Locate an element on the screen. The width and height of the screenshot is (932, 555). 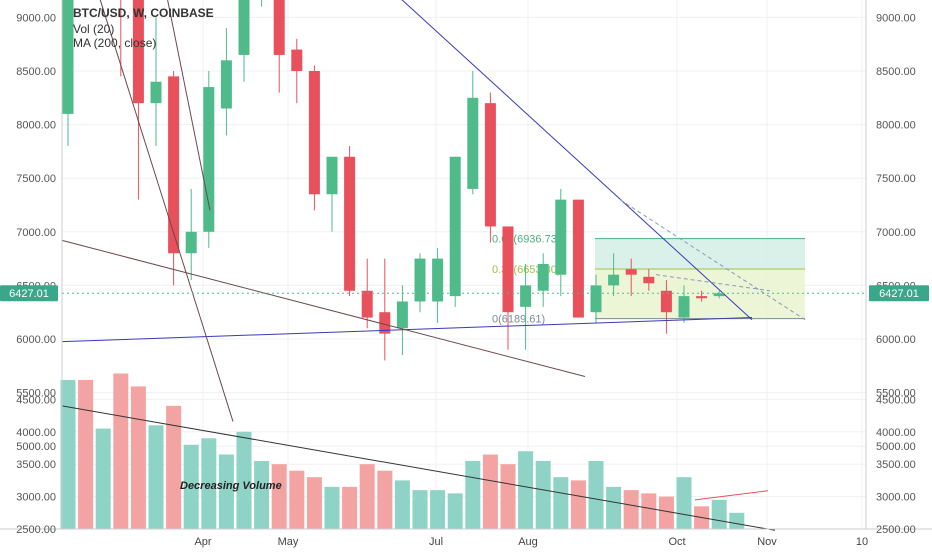
current-price-badge-left is located at coordinates (29, 293).